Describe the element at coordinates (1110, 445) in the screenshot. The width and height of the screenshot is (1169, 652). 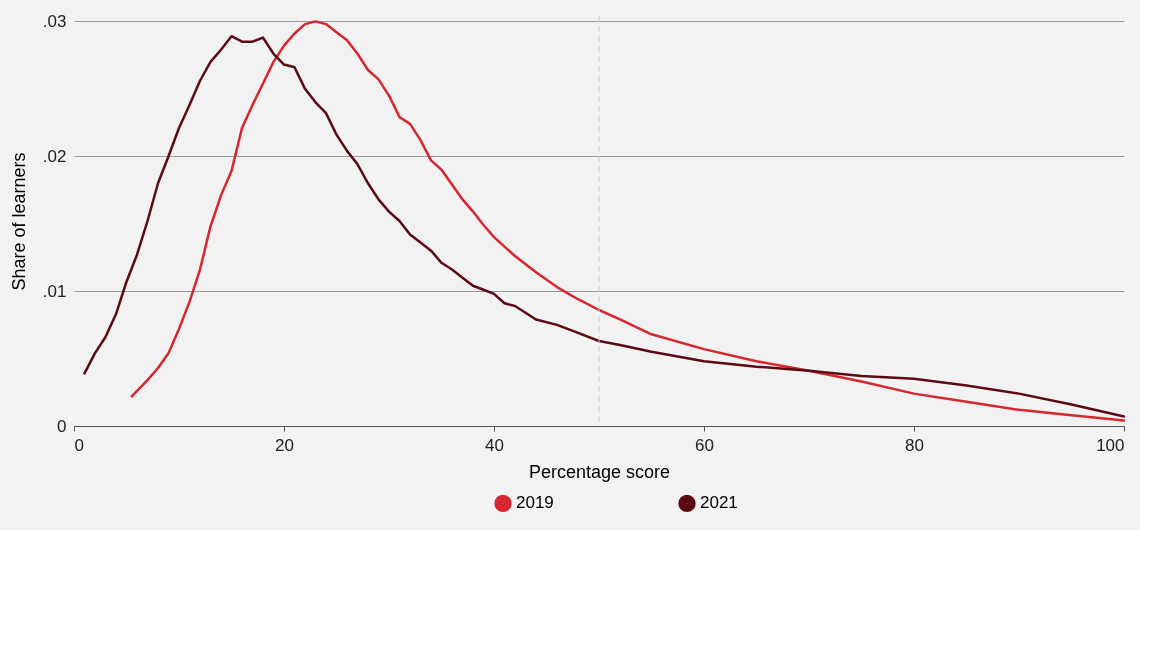
I see `x-tick-label: 100` at that location.